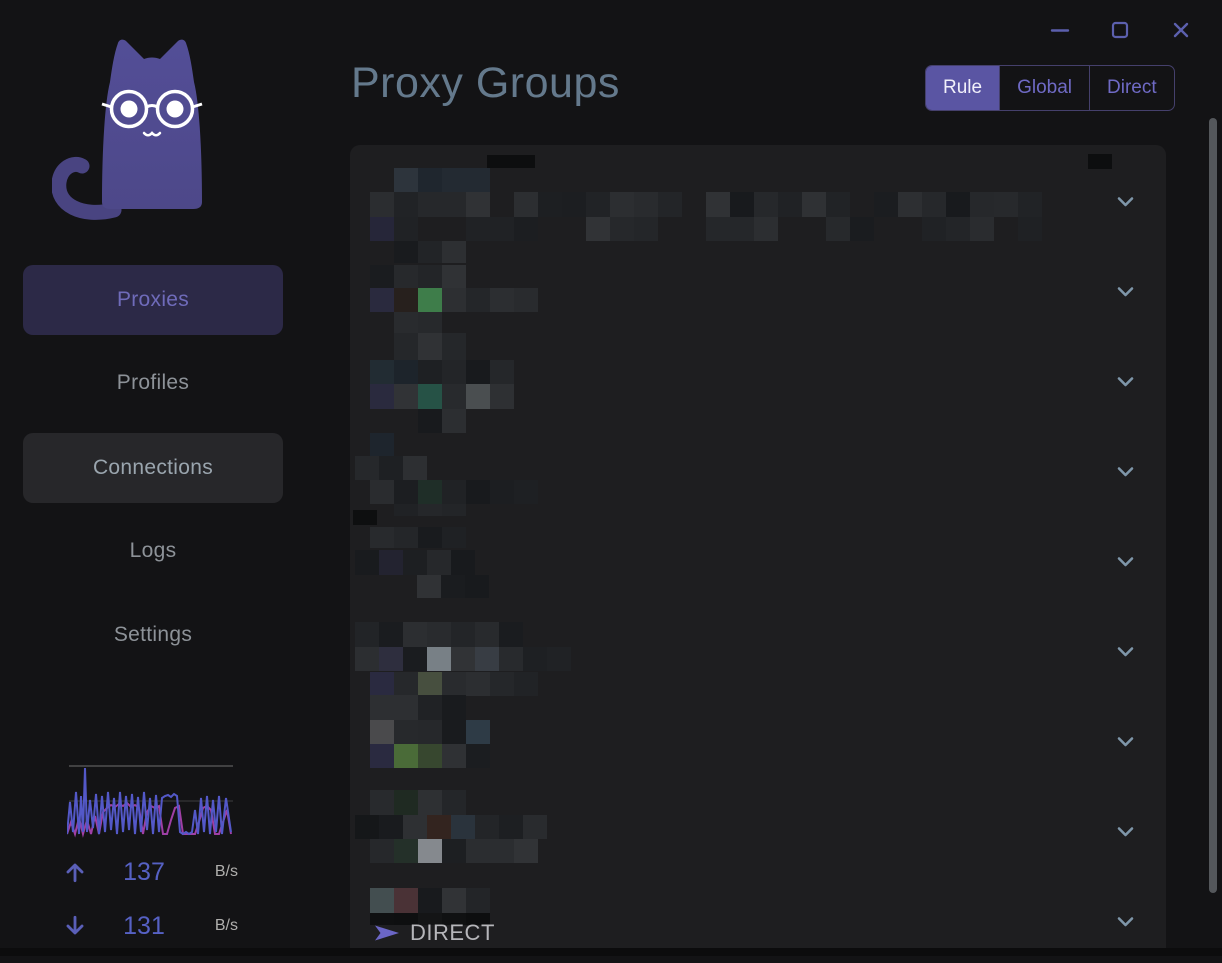 The width and height of the screenshot is (1222, 963). Describe the element at coordinates (86, 188) in the screenshot. I see `cat-tail` at that location.